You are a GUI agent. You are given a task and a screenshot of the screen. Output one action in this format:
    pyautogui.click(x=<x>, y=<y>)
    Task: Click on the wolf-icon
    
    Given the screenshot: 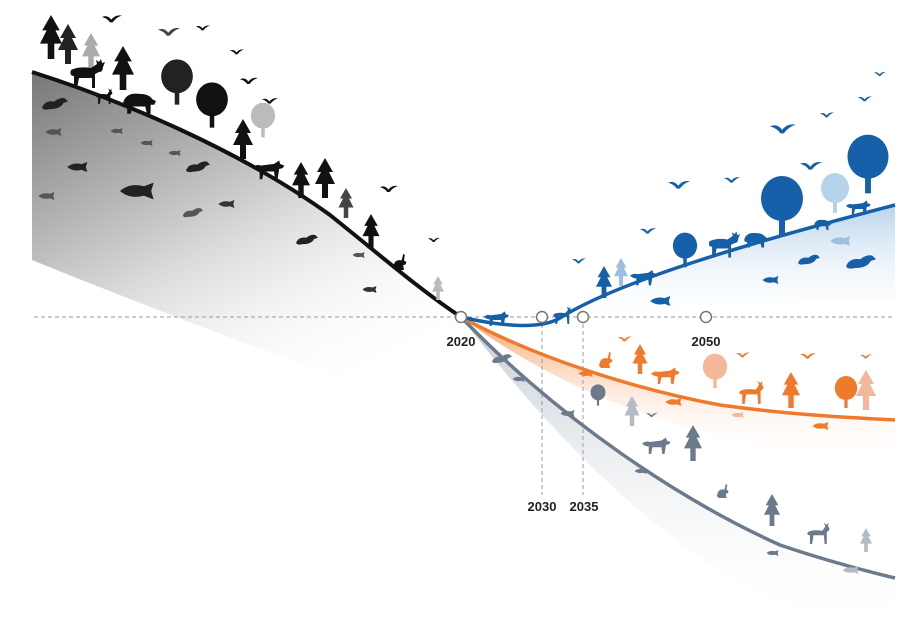 What is the action you would take?
    pyautogui.click(x=656, y=445)
    